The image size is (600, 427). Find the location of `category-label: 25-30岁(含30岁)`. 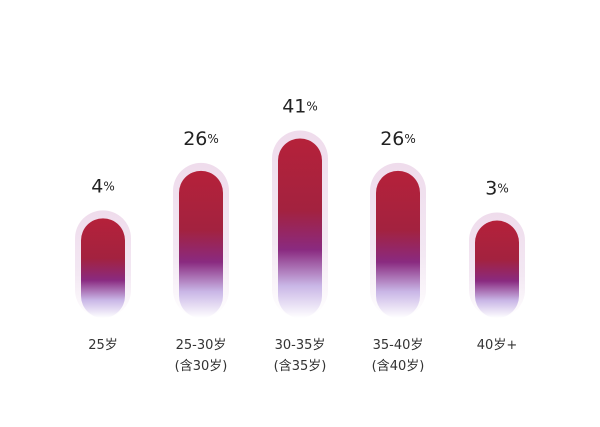

category-label: 25-30岁(含30岁) is located at coordinates (201, 356).